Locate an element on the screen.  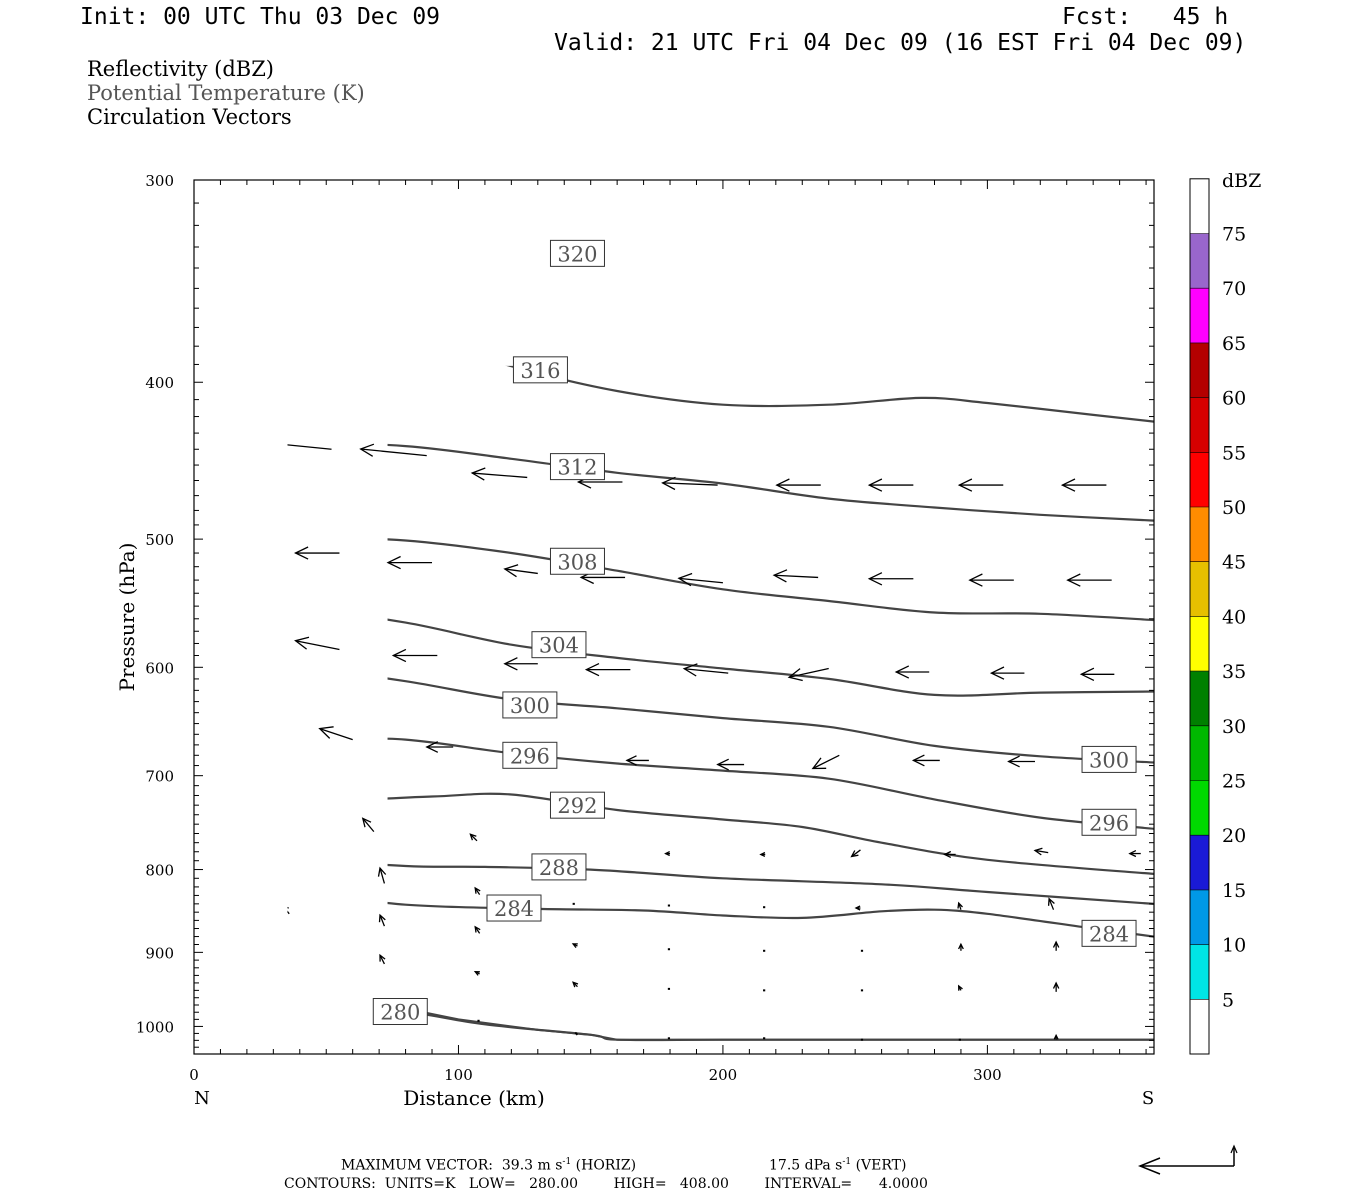
colorbar-label: 65 is located at coordinates (1234, 344).